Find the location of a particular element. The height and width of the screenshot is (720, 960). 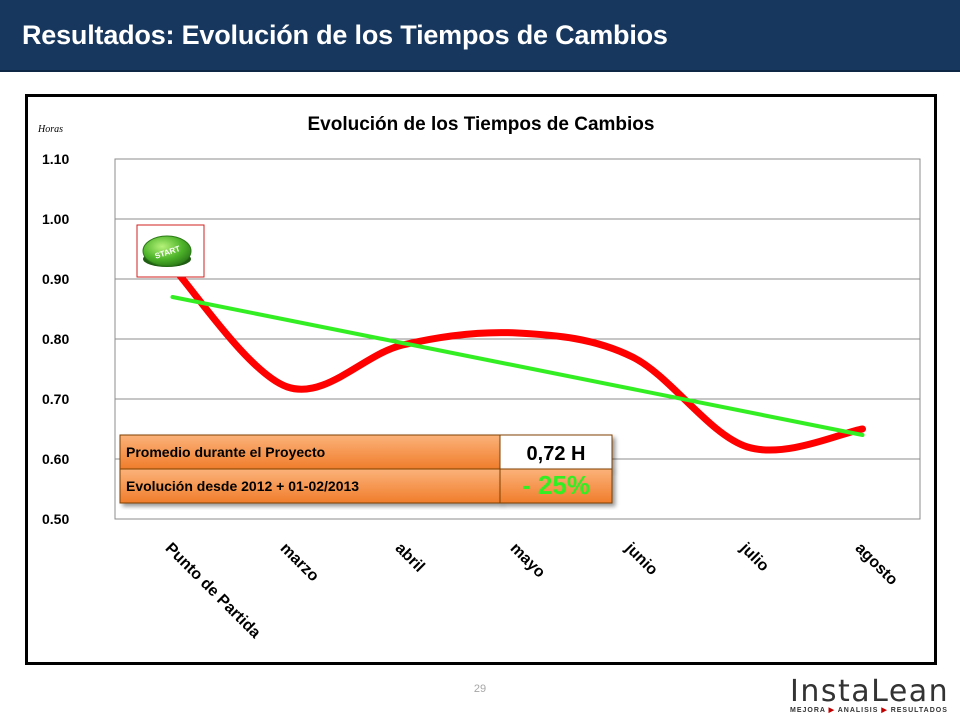

y-tick-label: 0.70 is located at coordinates (55, 399).